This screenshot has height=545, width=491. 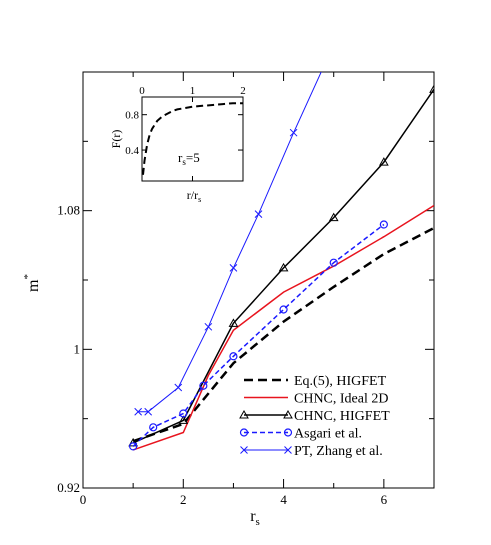 I want to click on x-axis-label: rs, so click(x=255, y=518).